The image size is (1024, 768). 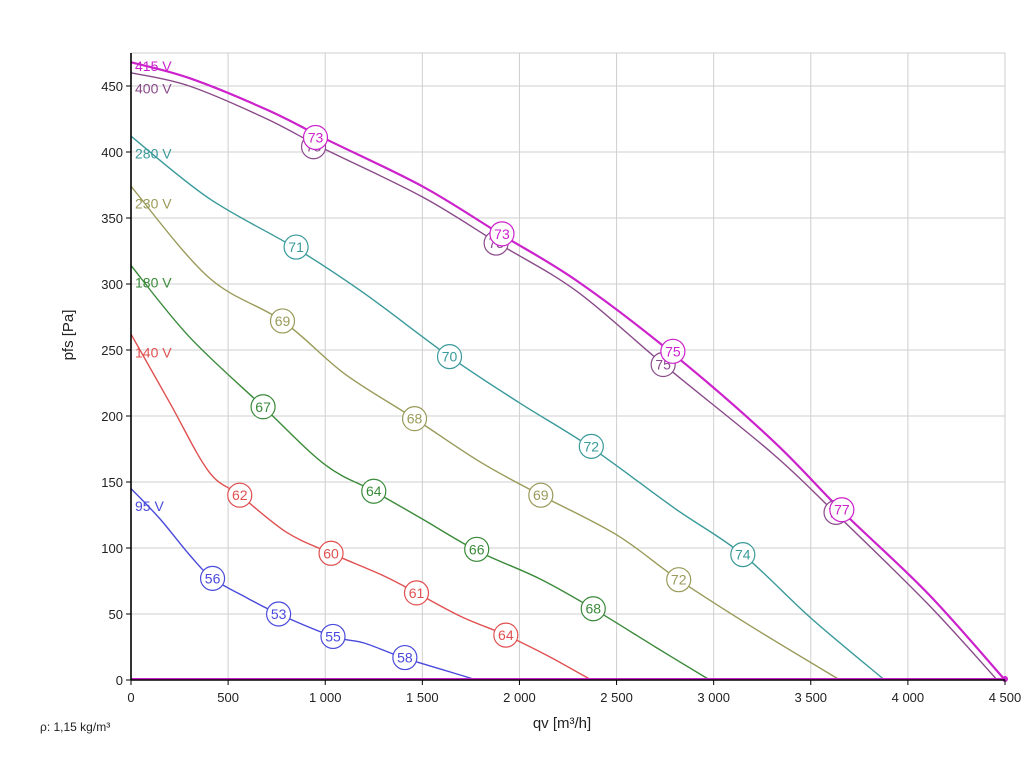 What do you see at coordinates (116, 614) in the screenshot?
I see `y-tick-label: 50` at bounding box center [116, 614].